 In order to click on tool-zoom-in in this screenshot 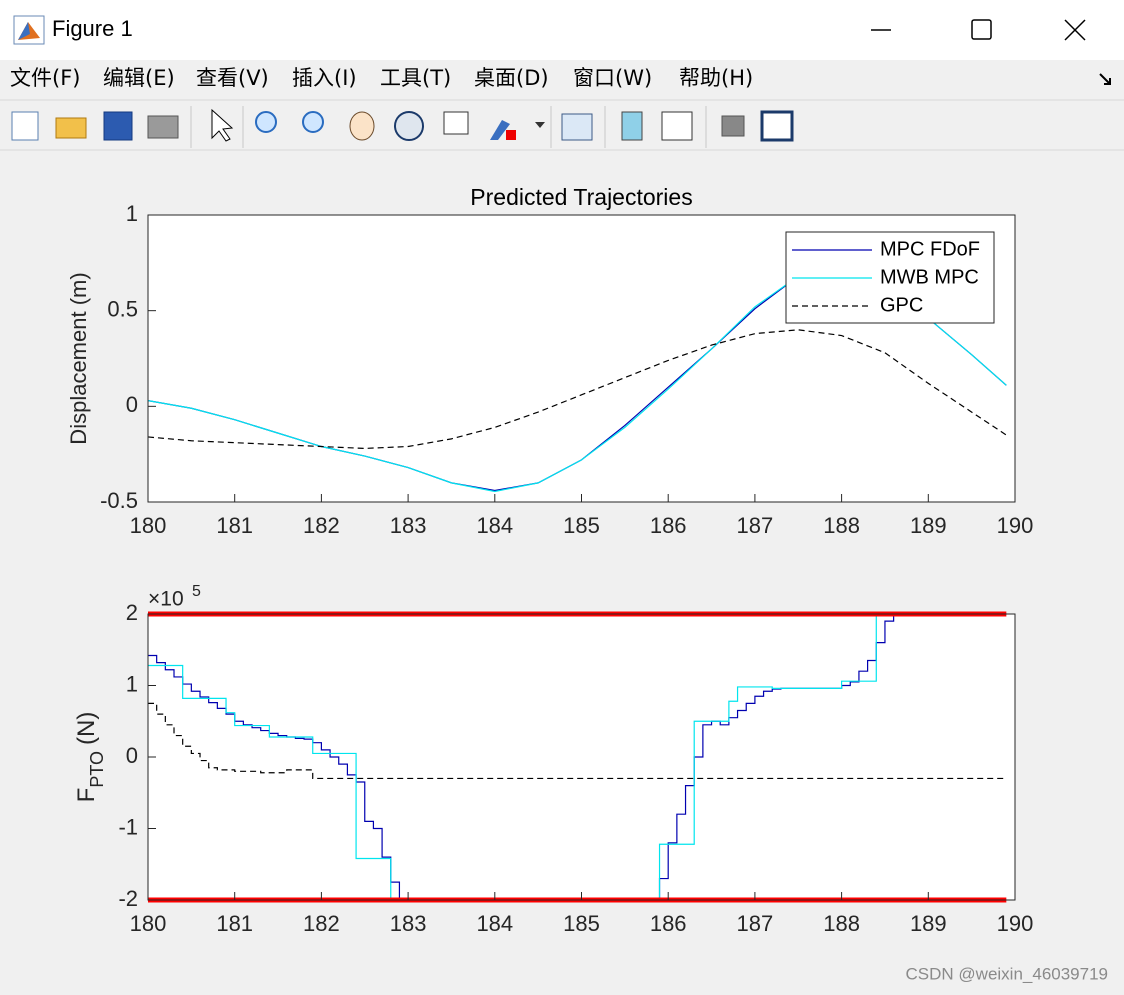, I will do `click(266, 122)`.